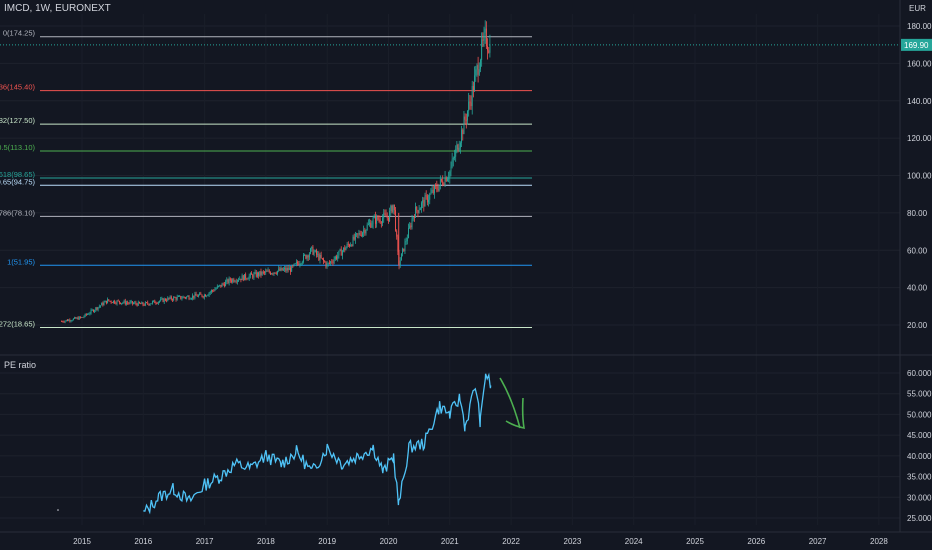 The width and height of the screenshot is (932, 550). Describe the element at coordinates (450, 541) in the screenshot. I see `x-tick-label: 2021` at that location.